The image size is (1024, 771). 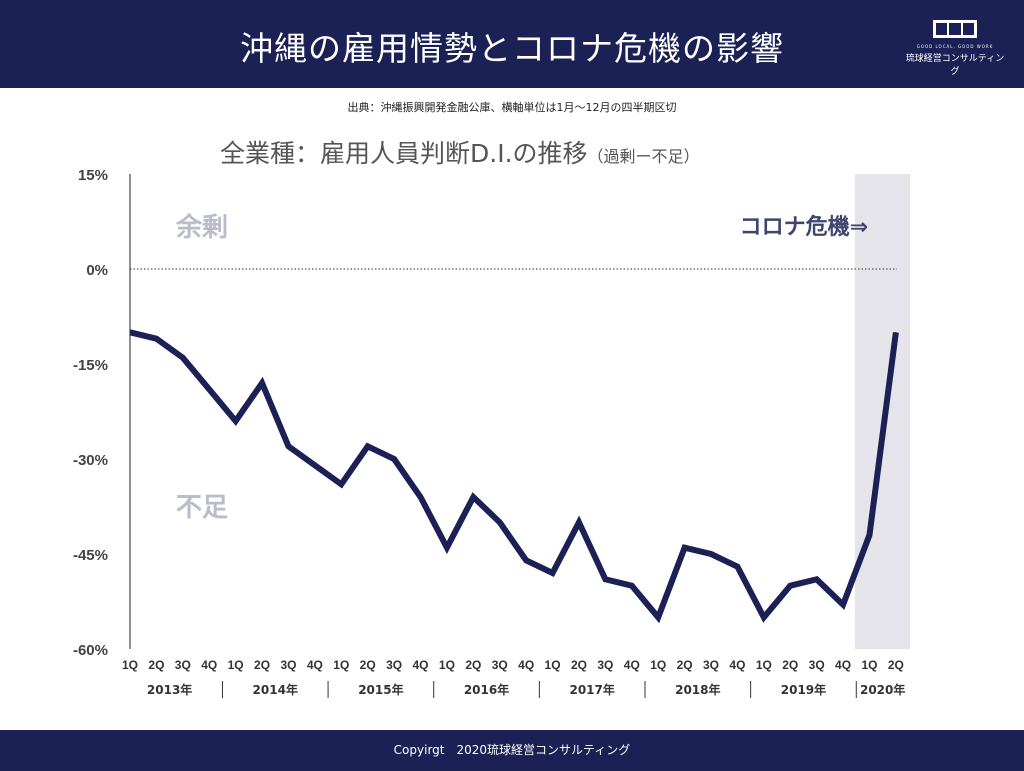 I want to click on source-note: 出典：沖縄振興開発金融公庫、横軸単位は1月〜12月の四半期区切, so click(x=512, y=107).